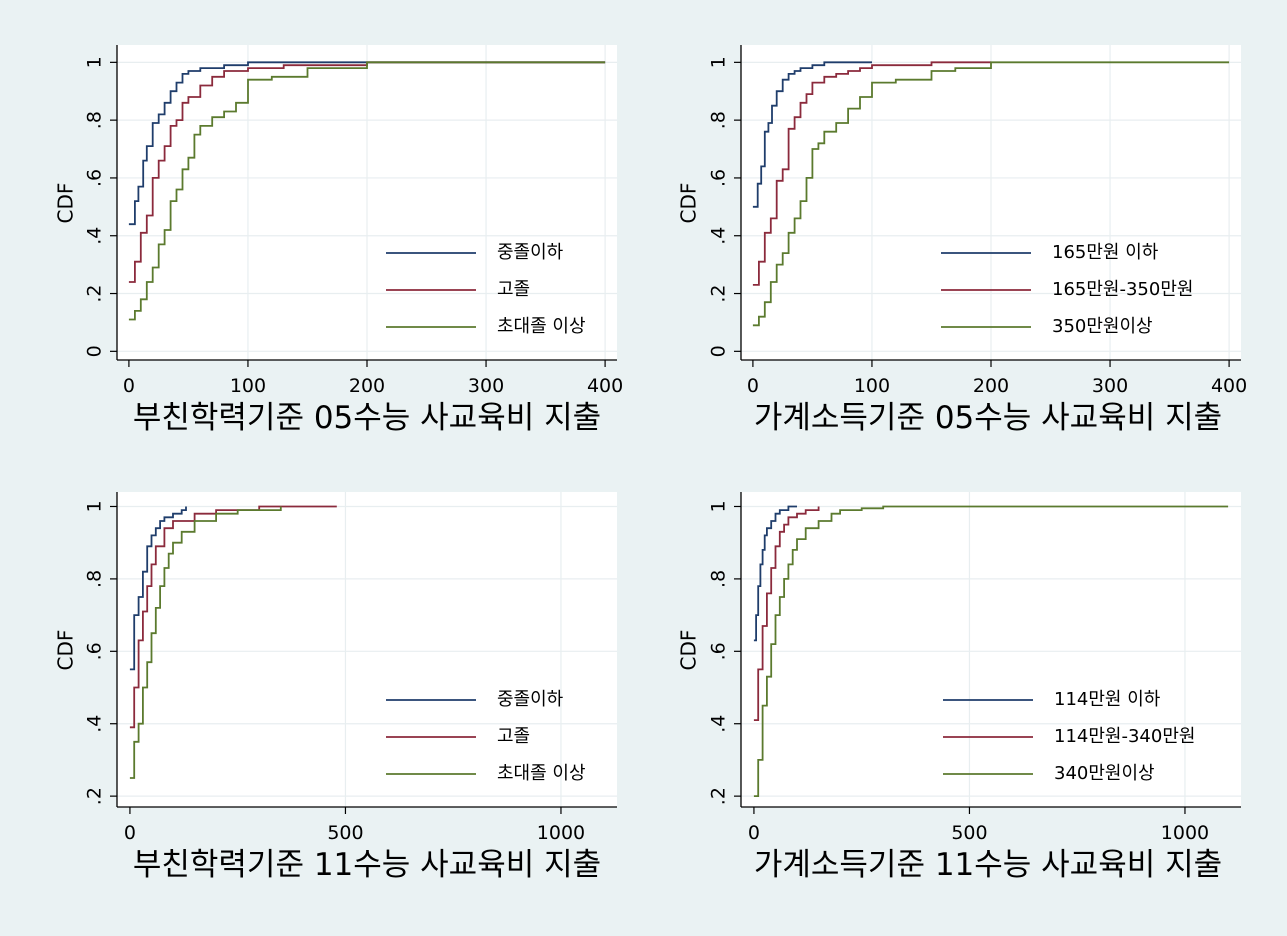  Describe the element at coordinates (1102, 326) in the screenshot. I see `legend-label: 350만원이상` at that location.